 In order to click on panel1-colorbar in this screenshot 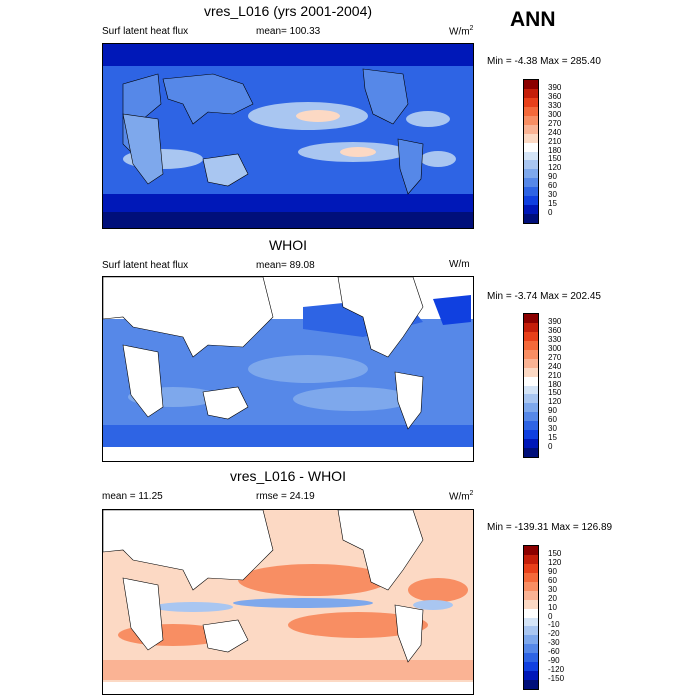, I will do `click(531, 151)`.